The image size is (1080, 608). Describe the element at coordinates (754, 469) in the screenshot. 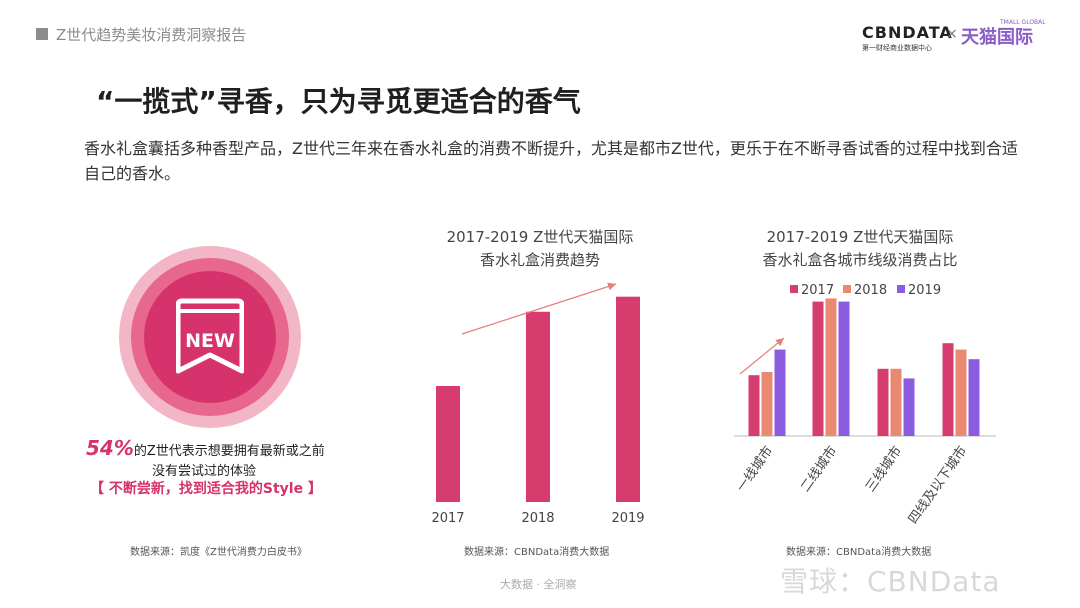

I see `chart2-xtick-一线城市: 一线城市` at that location.